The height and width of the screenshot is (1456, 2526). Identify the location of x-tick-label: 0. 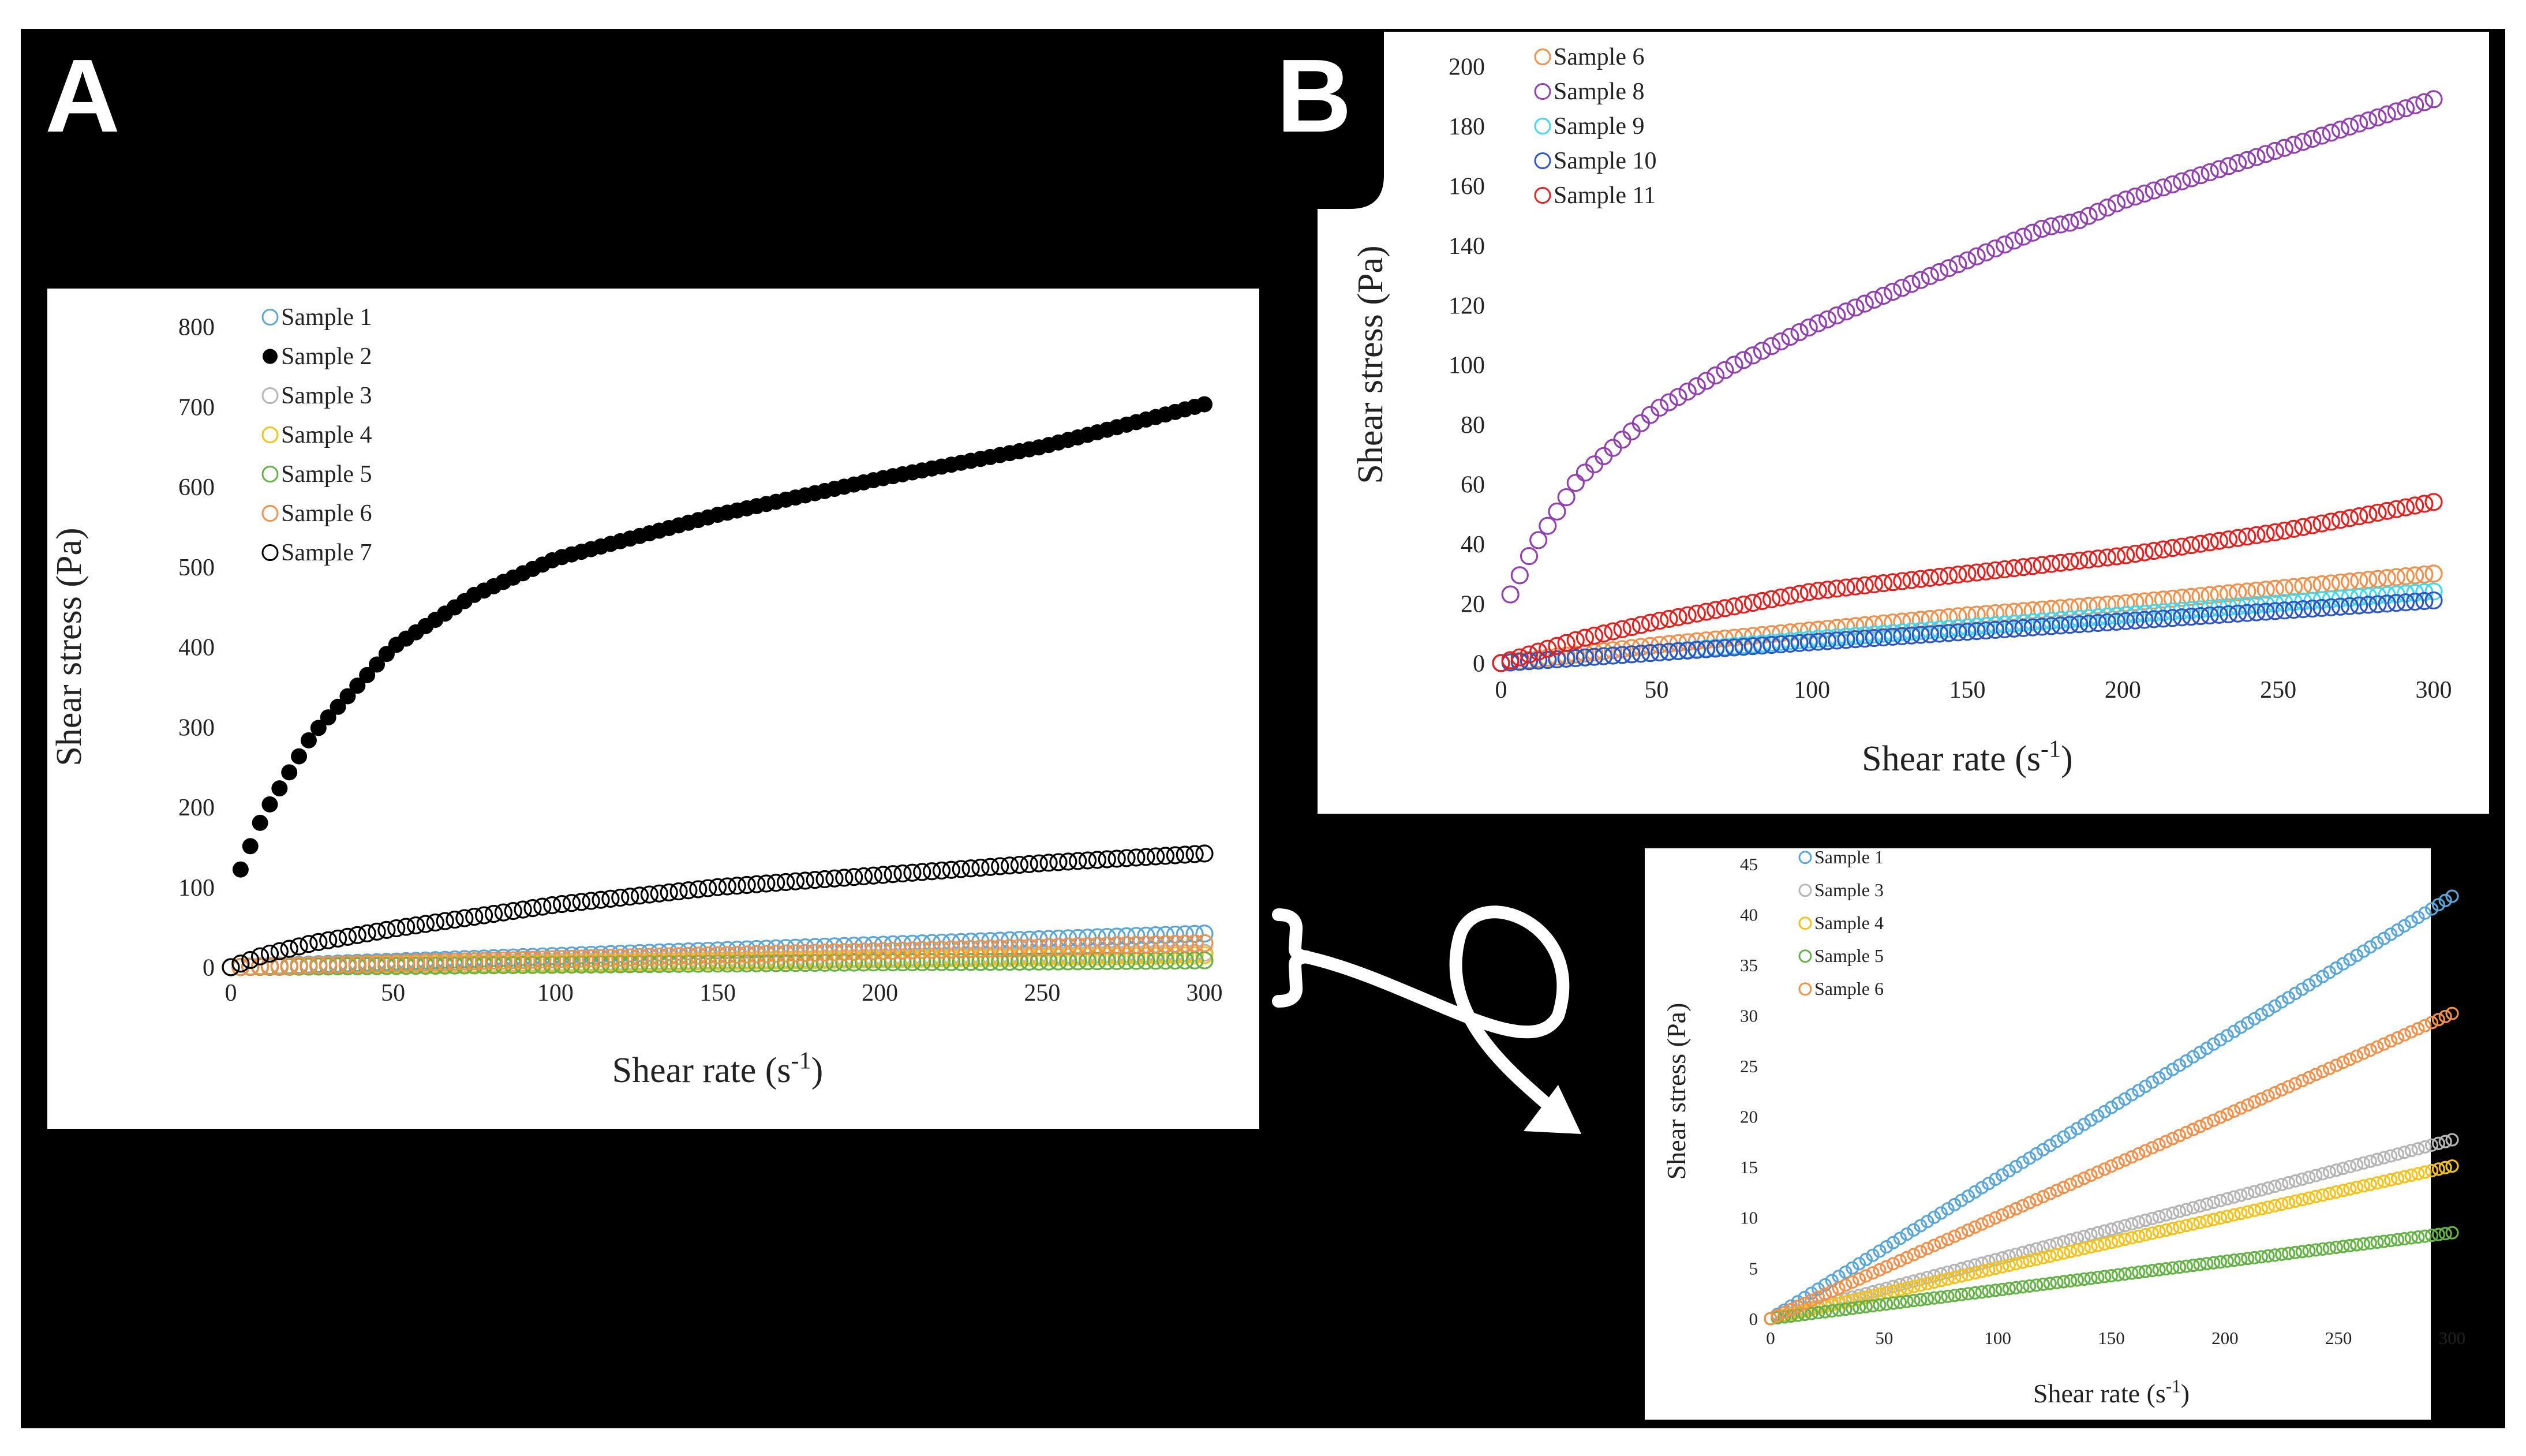
(231, 993).